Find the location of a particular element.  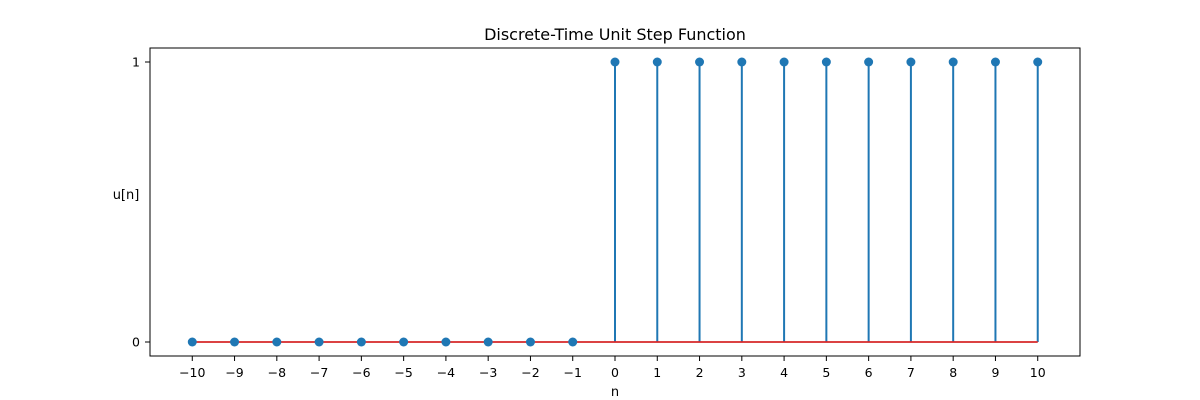

x-axis: −10 −9 −8 −7 −6 −5 −4 −3 −2 −1 0 1 2 3 4 5 6 7 8 9 10 is located at coordinates (612, 368).